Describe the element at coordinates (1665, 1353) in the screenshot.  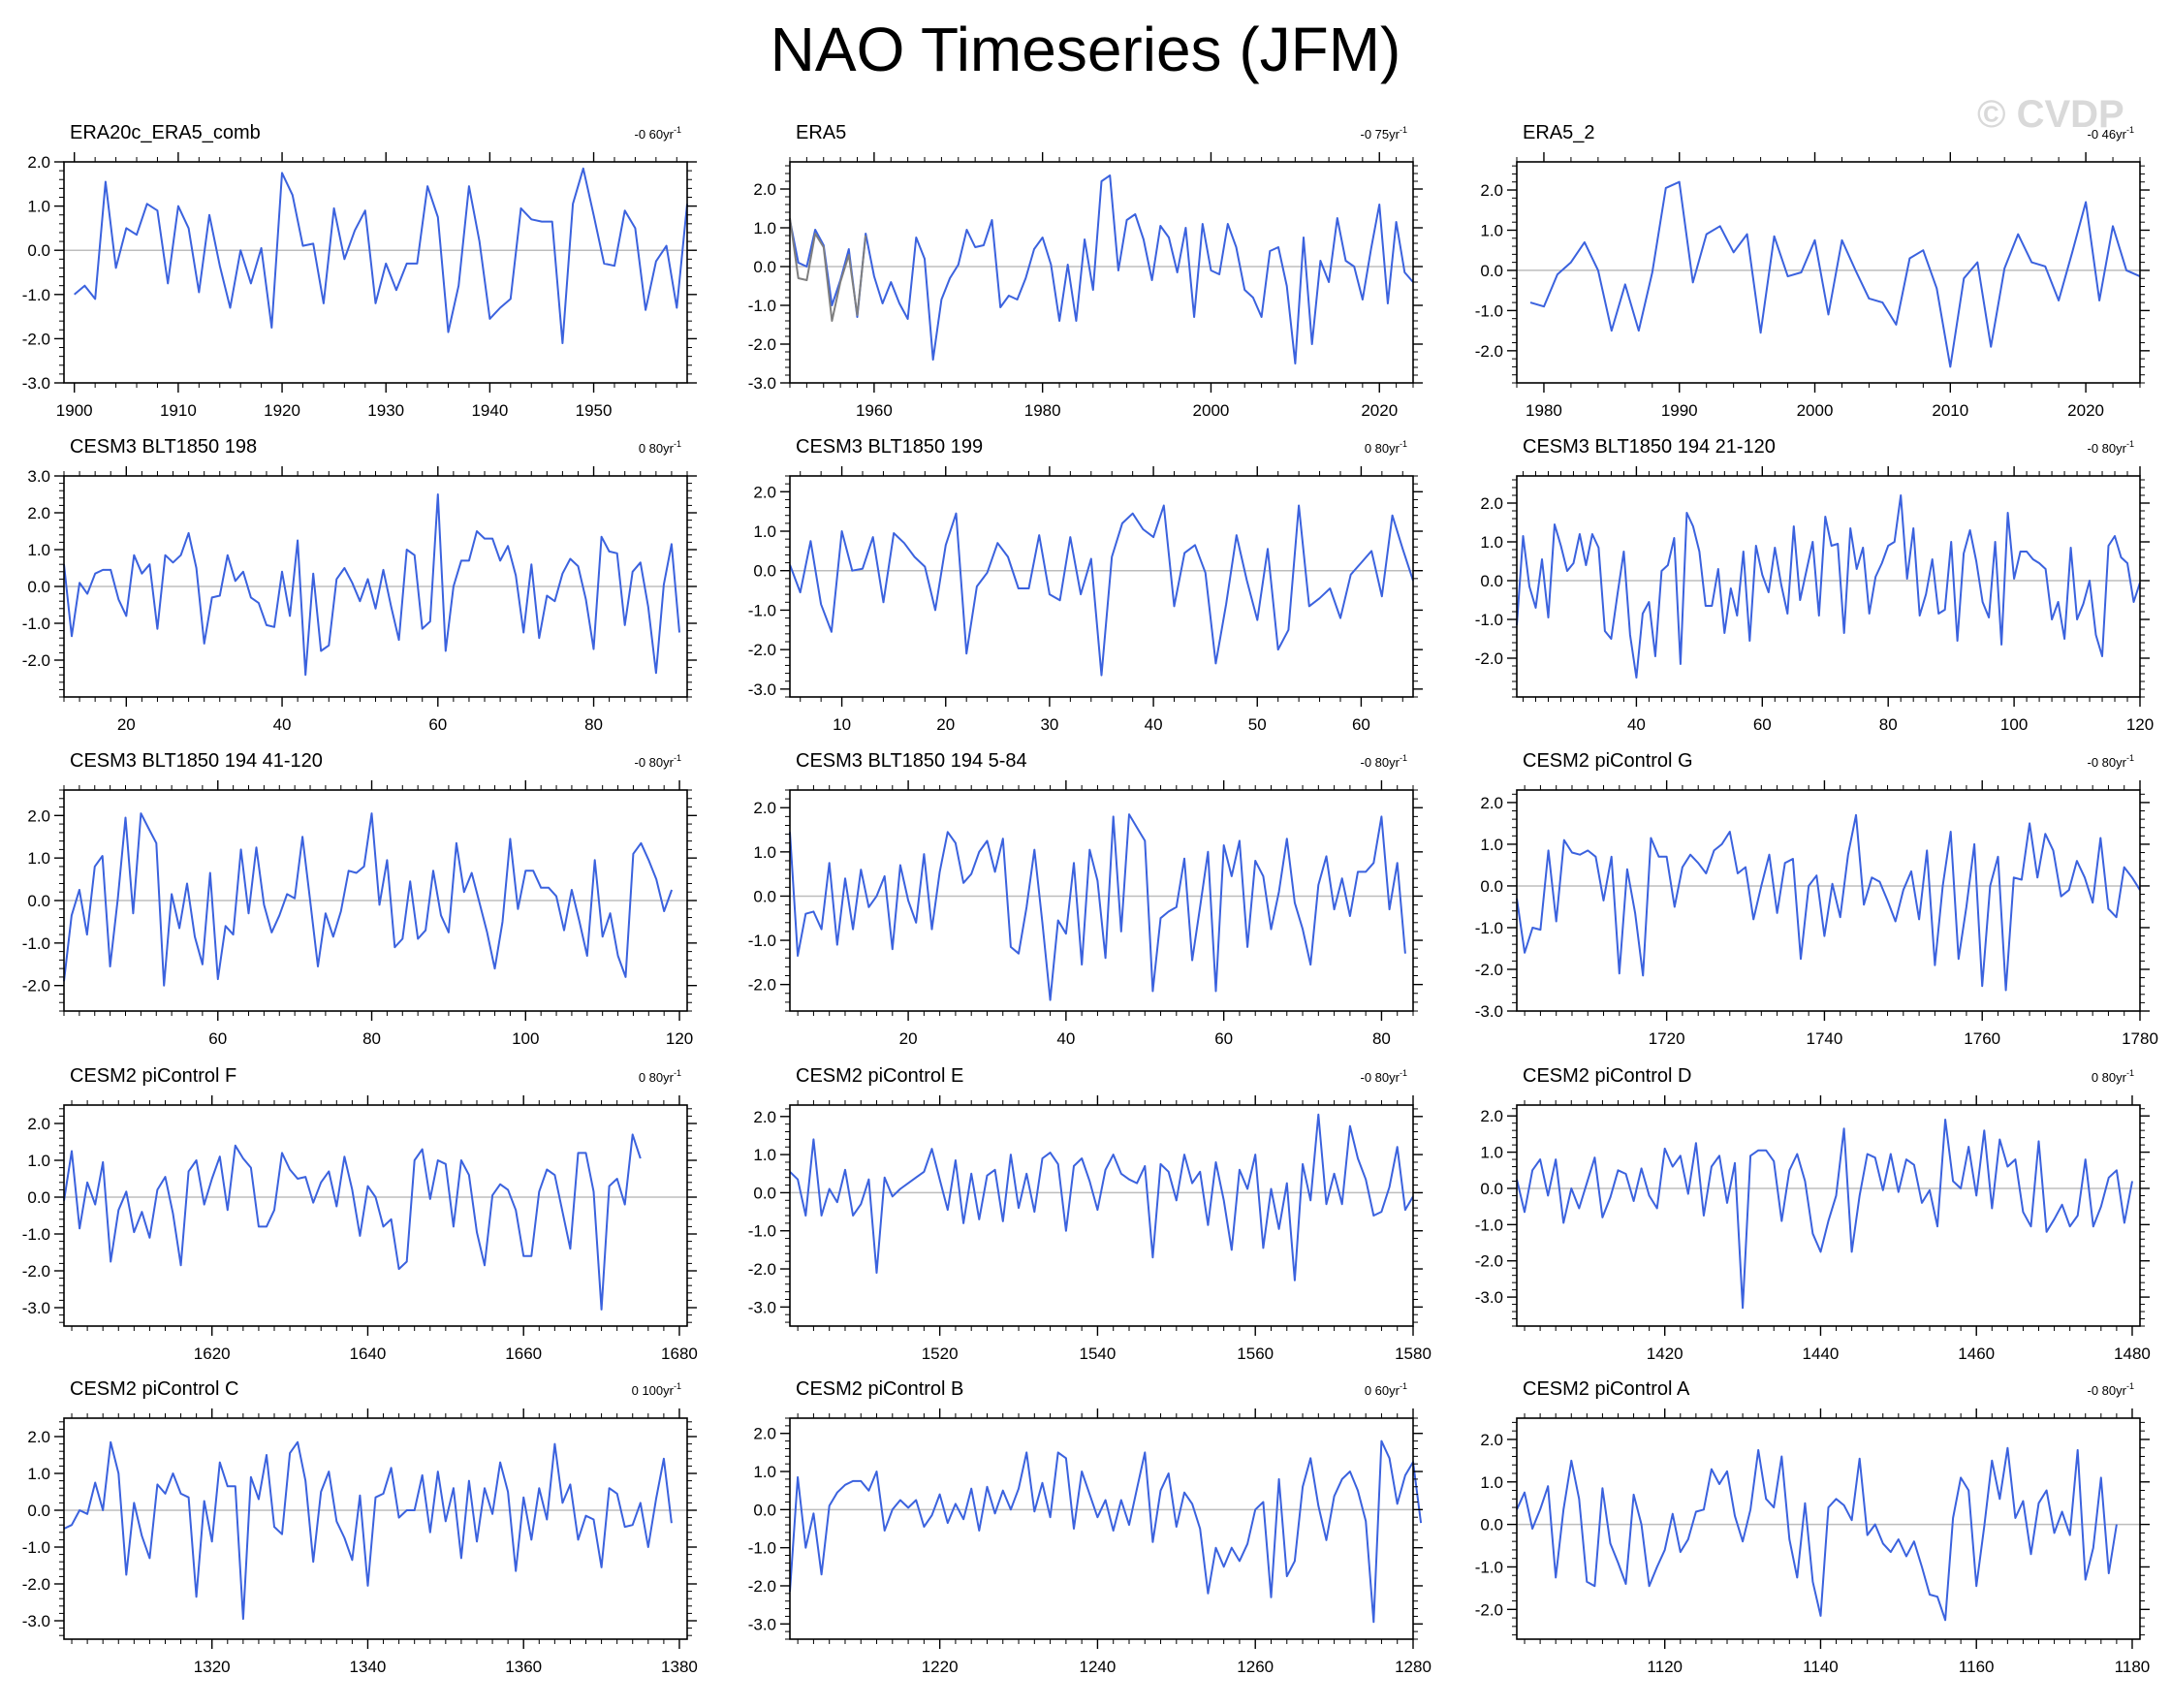
I see `x-tick-label: 1420` at that location.